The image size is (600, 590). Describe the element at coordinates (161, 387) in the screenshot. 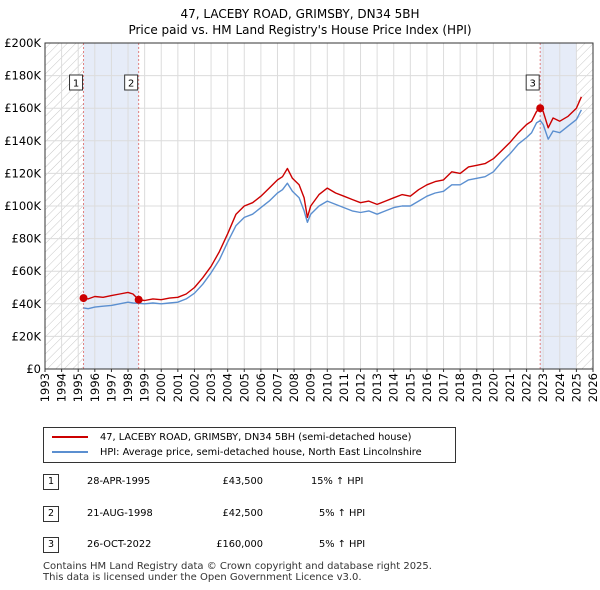

I see `x-tick-label: 2000` at that location.